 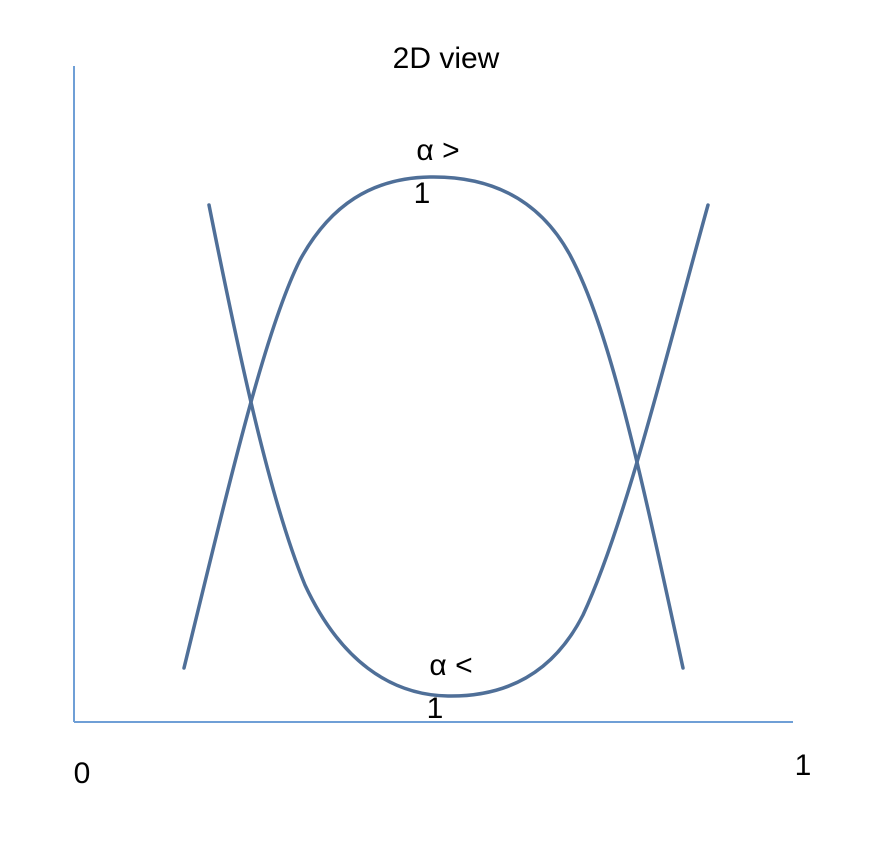 What do you see at coordinates (446, 58) in the screenshot?
I see `diagram-title: 2D view` at bounding box center [446, 58].